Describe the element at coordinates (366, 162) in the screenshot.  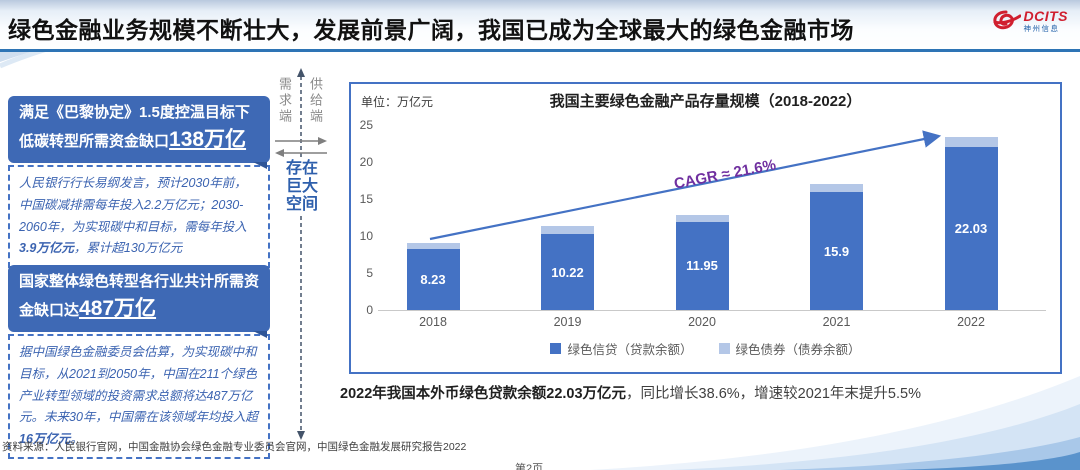
I see `y-axis-tick: 20` at that location.